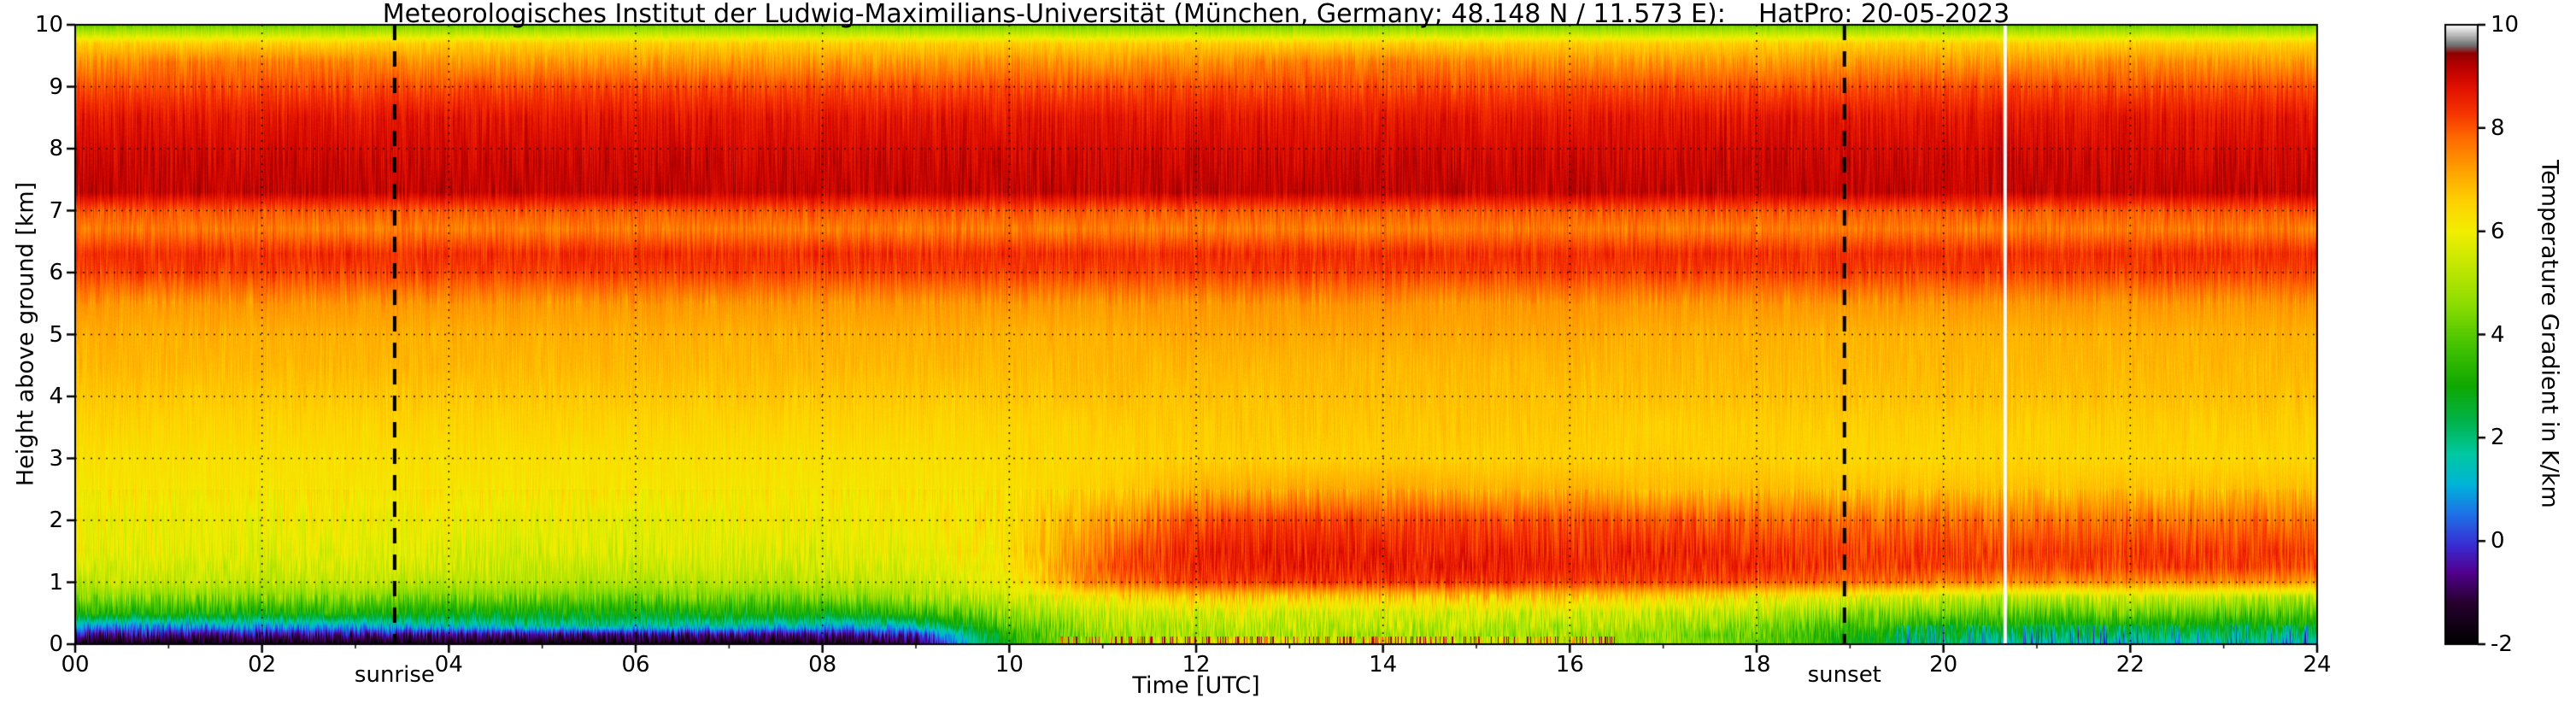 This screenshot has width=2576, height=704. What do you see at coordinates (56, 582) in the screenshot?
I see `y-tick-label: 1` at bounding box center [56, 582].